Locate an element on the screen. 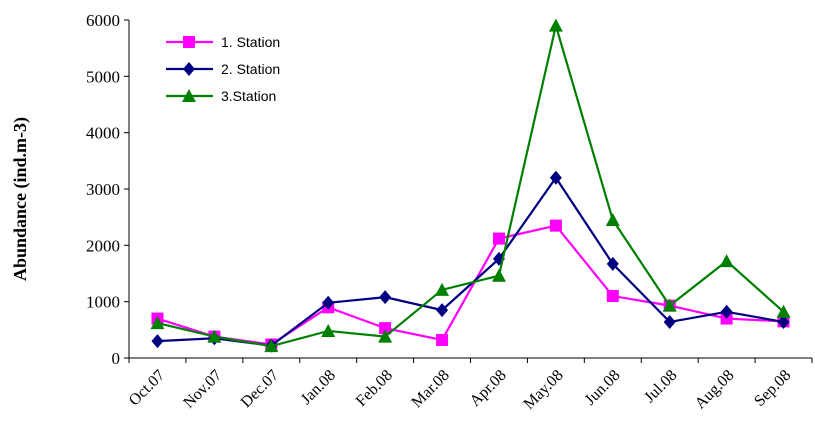 Image resolution: width=815 pixels, height=431 pixels. x-tick-label: Aug.08 is located at coordinates (715, 390).